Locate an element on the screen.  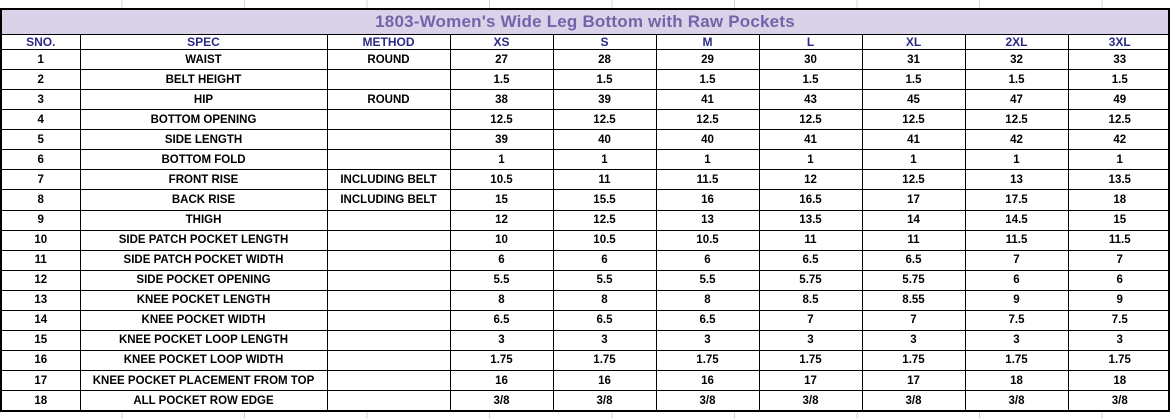
spec-cell: THIGH is located at coordinates (203, 220).